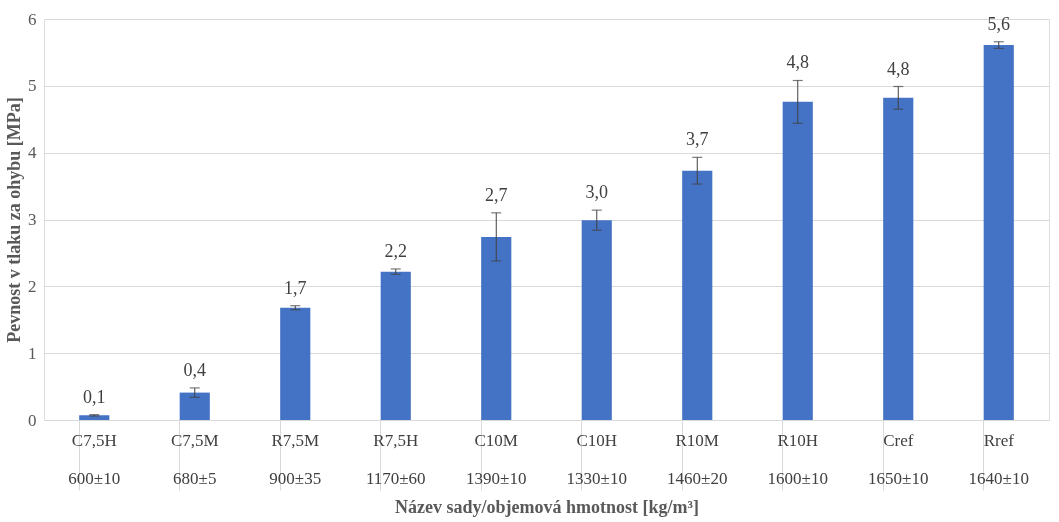 The width and height of the screenshot is (1059, 522). Describe the element at coordinates (32, 286) in the screenshot. I see `y-tick-label: 2` at that location.